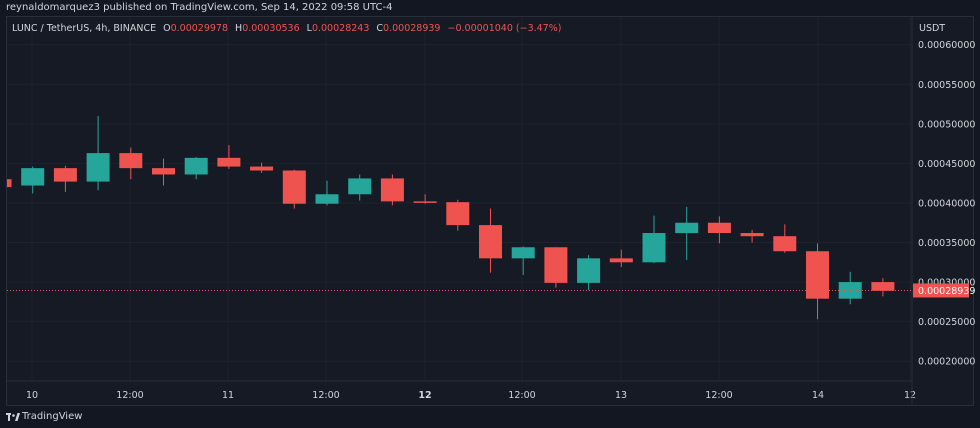  I want to click on y-tick-label: 0.00020000, so click(946, 362).